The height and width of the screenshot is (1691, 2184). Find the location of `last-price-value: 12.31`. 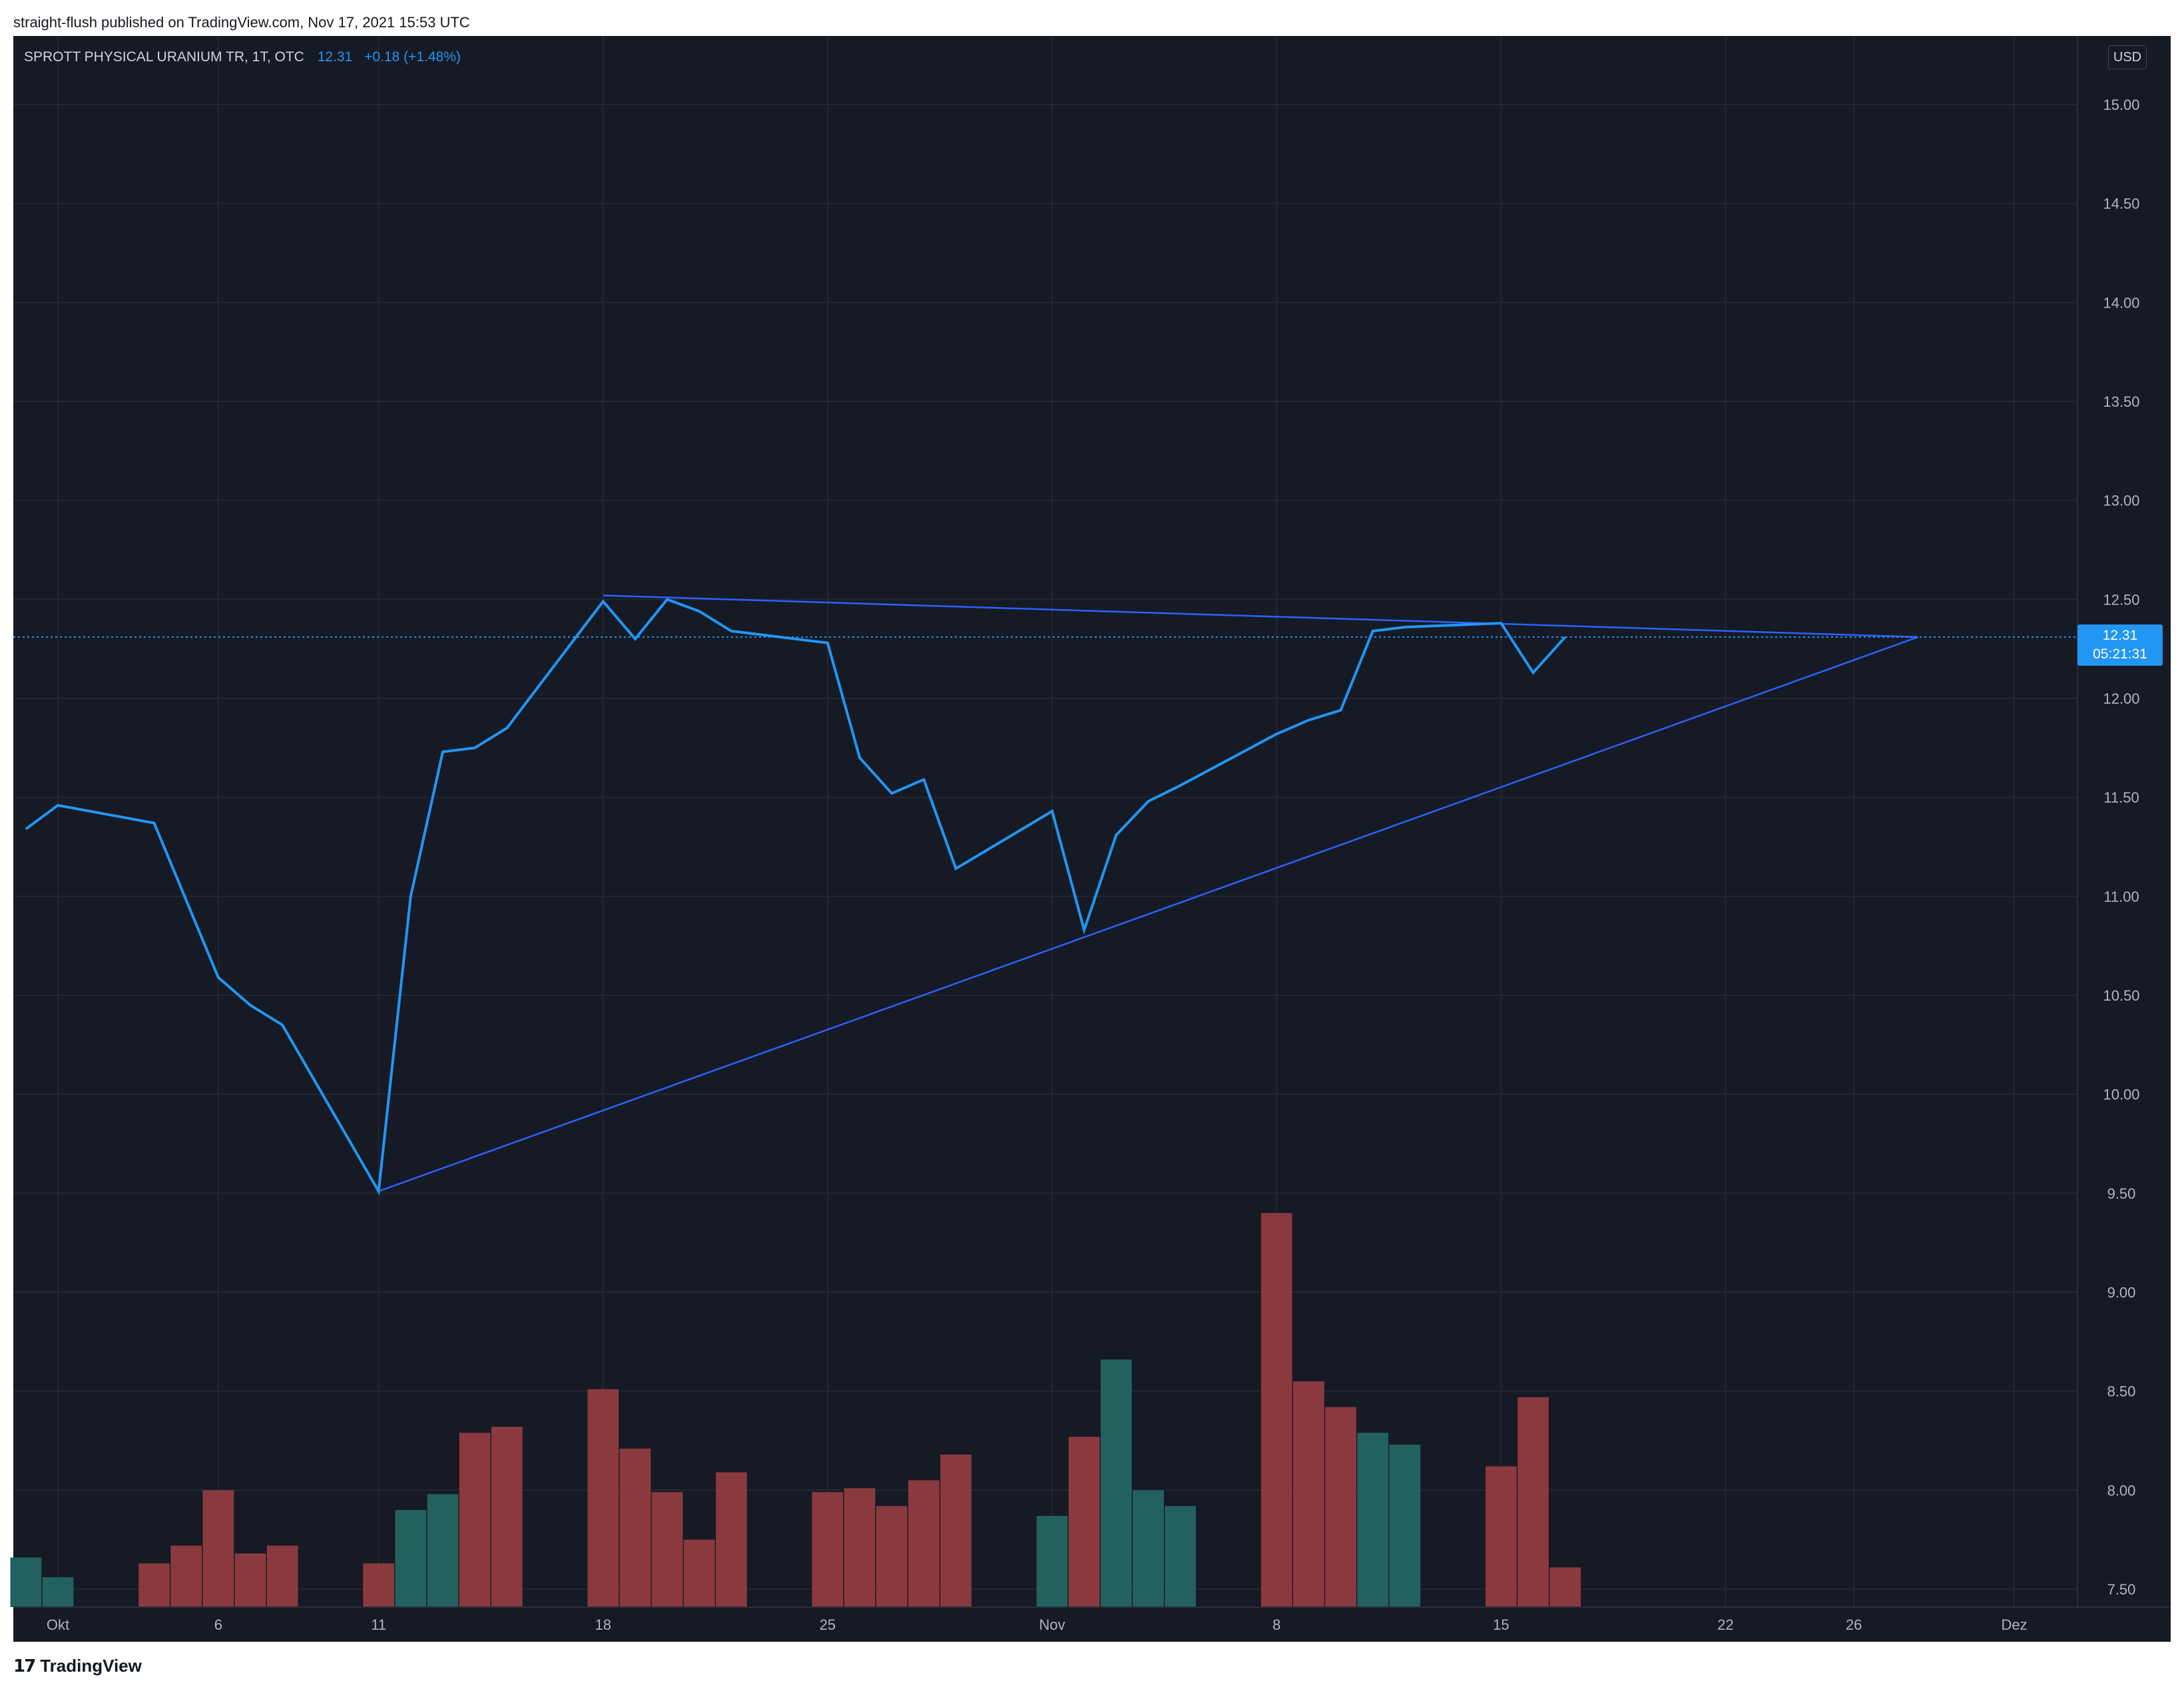

last-price-value: 12.31 is located at coordinates (2120, 635).